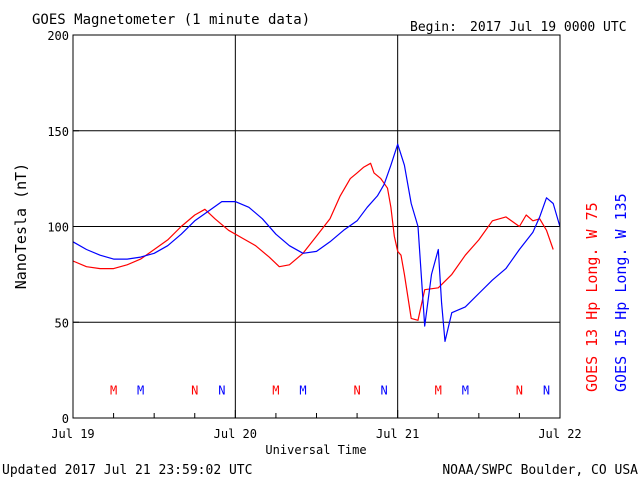  What do you see at coordinates (72, 434) in the screenshot?
I see `x-tick-label: Jul 19` at bounding box center [72, 434].